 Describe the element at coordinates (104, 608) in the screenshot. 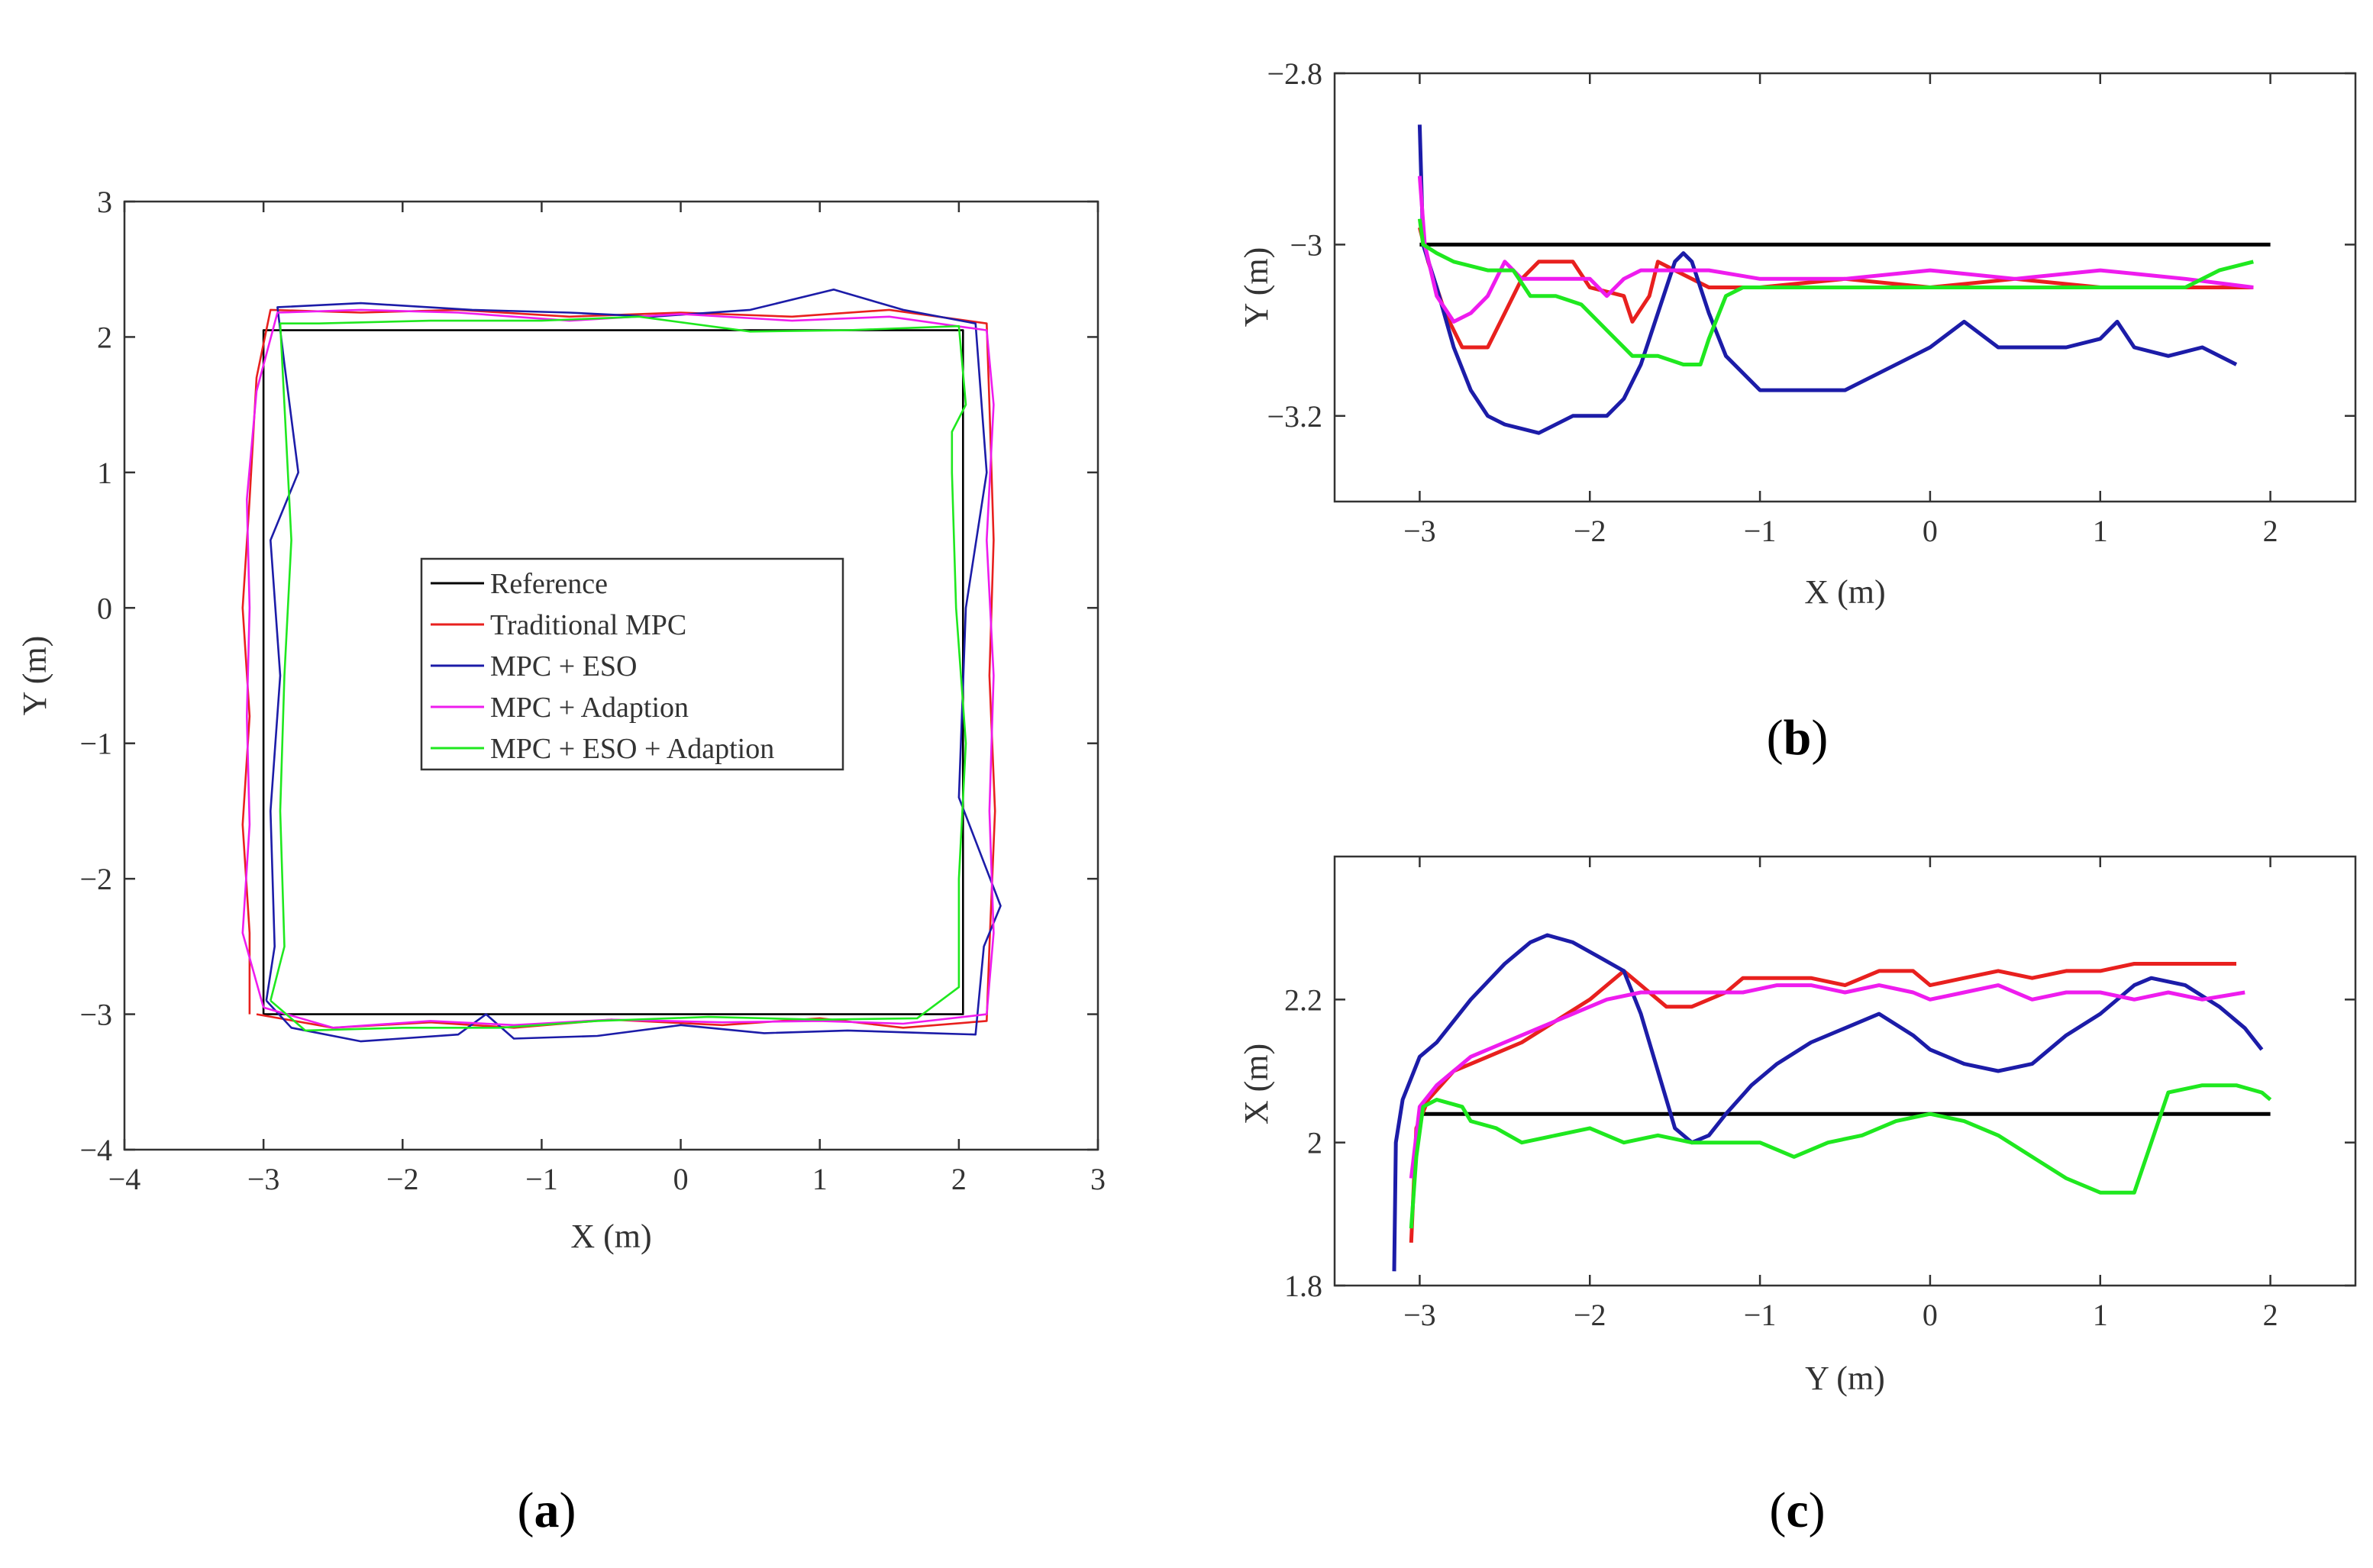

I see `y-tick-label: 0` at that location.